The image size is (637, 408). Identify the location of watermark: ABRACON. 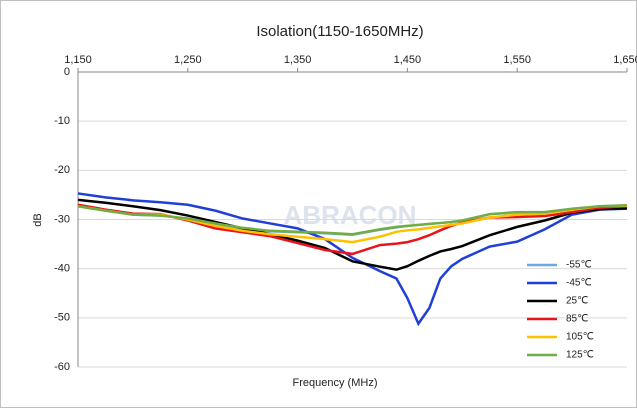
(350, 215).